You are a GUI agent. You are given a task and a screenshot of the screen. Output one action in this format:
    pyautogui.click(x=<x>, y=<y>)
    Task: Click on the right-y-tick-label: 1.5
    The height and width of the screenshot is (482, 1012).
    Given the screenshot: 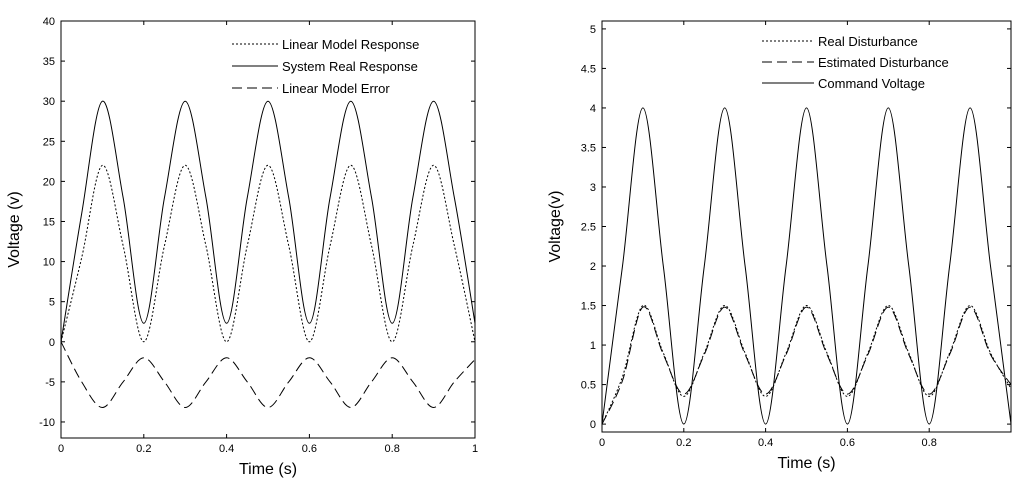 What is the action you would take?
    pyautogui.click(x=588, y=307)
    